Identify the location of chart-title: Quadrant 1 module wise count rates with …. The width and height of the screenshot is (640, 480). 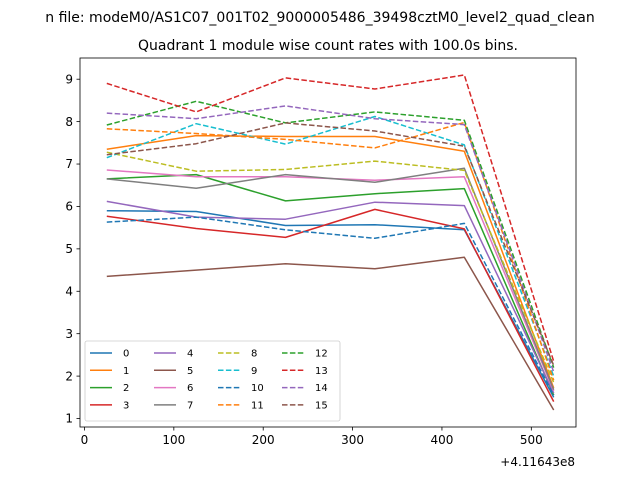
(328, 46).